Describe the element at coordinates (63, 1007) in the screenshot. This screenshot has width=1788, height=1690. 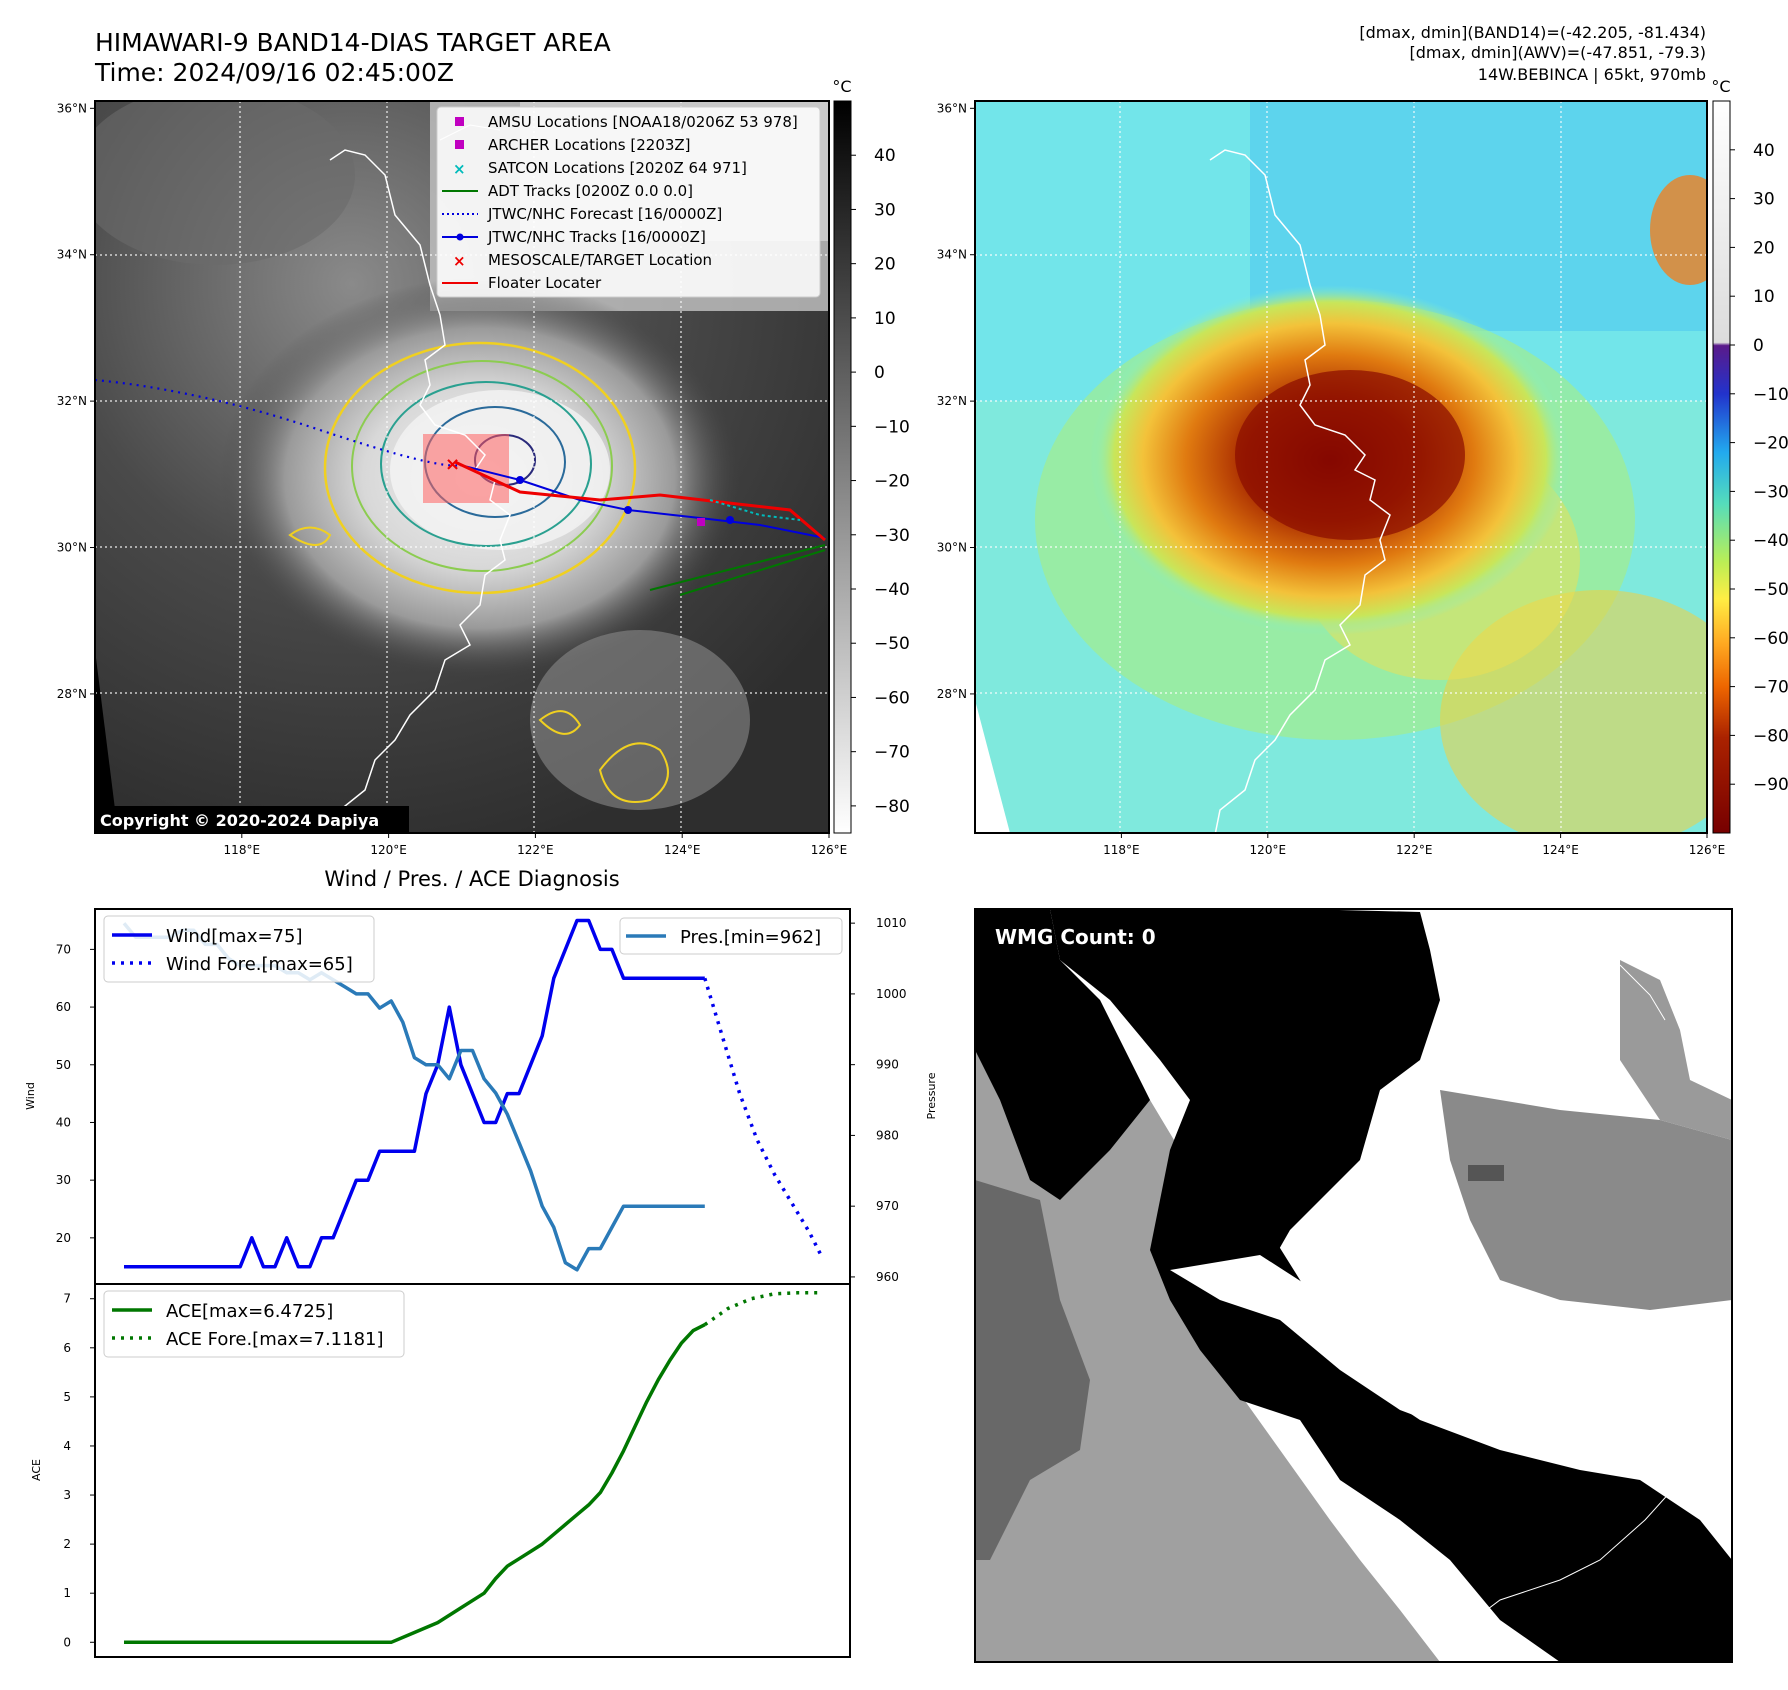
I see `y-tick-label: 60` at that location.